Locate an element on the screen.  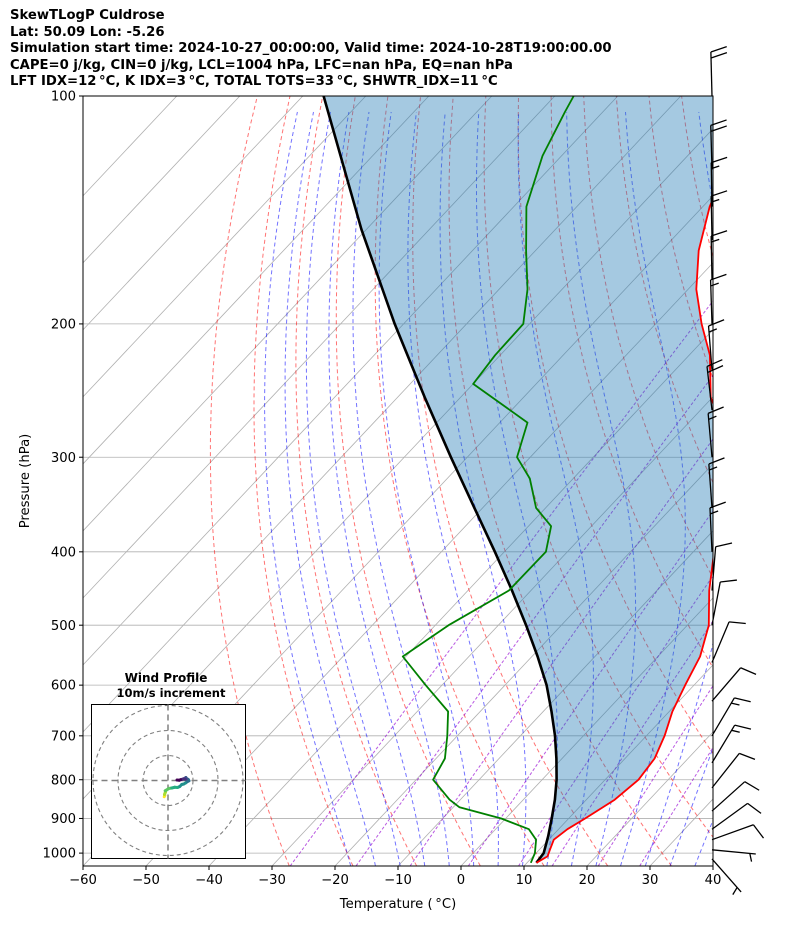
wind-barbs is located at coordinates (735, 470).